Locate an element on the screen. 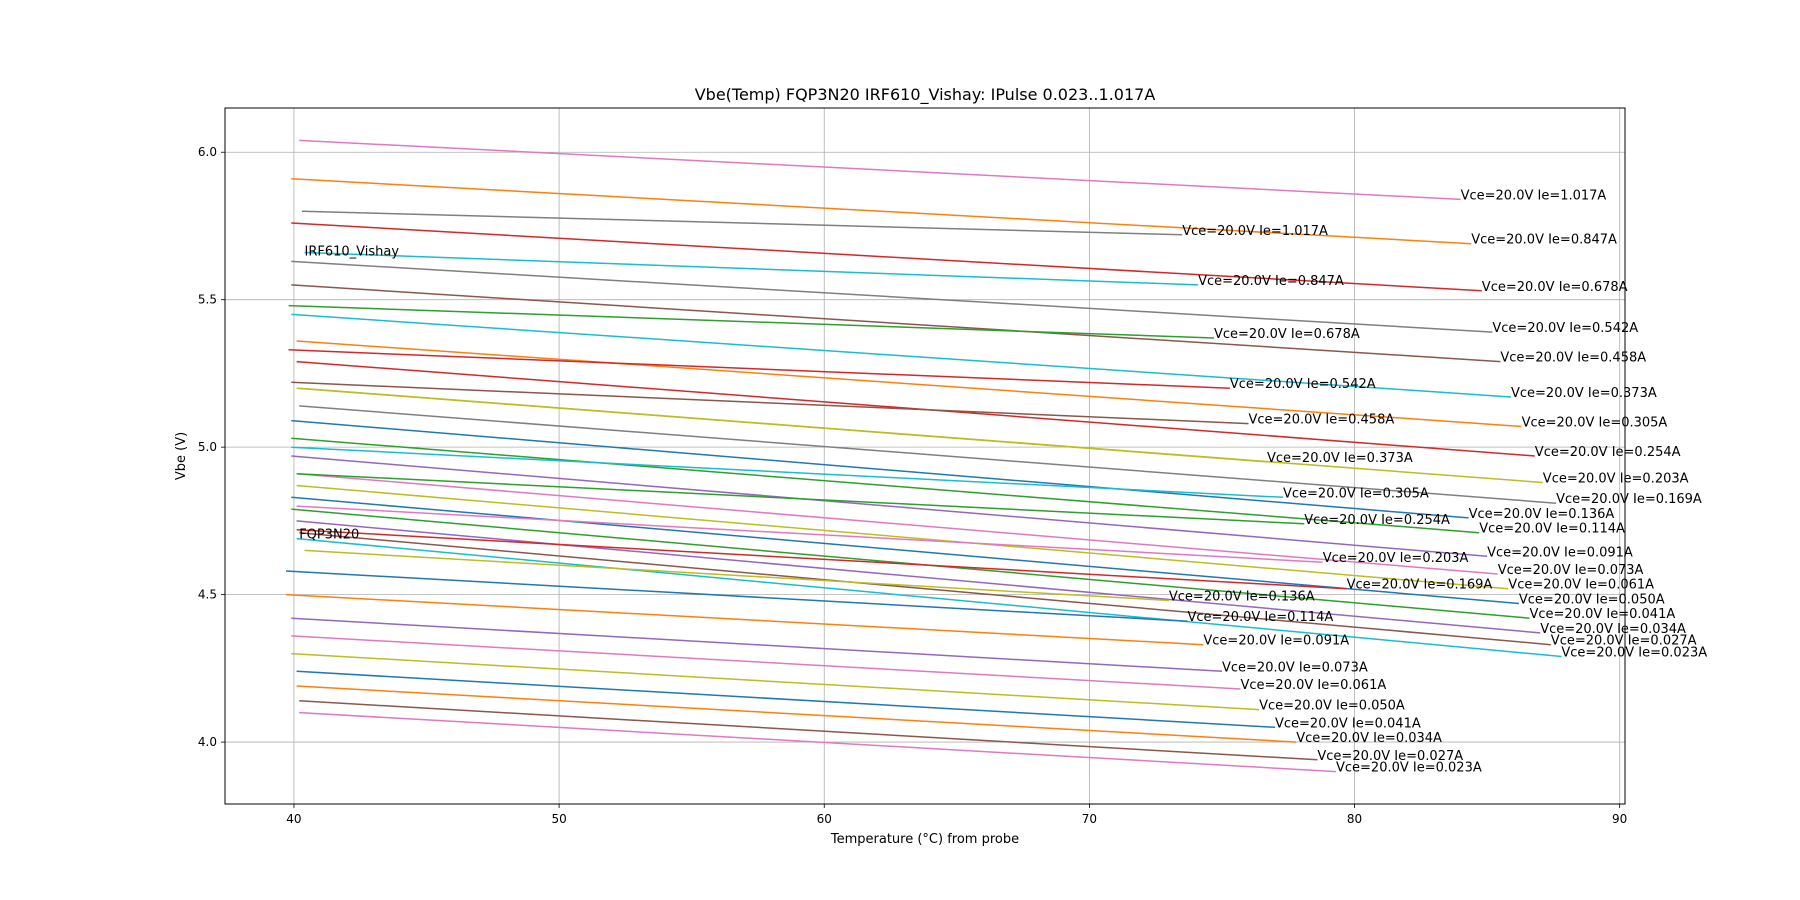  y-tick-label: 6.0 is located at coordinates (207, 152).